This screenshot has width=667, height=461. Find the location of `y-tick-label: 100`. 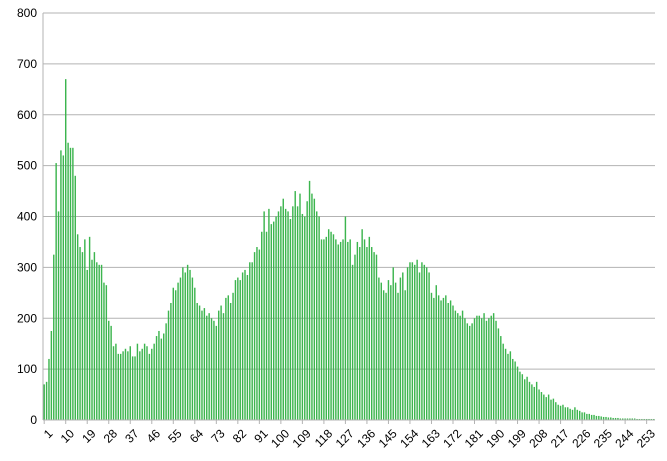

y-tick-label: 100 is located at coordinates (27, 369).